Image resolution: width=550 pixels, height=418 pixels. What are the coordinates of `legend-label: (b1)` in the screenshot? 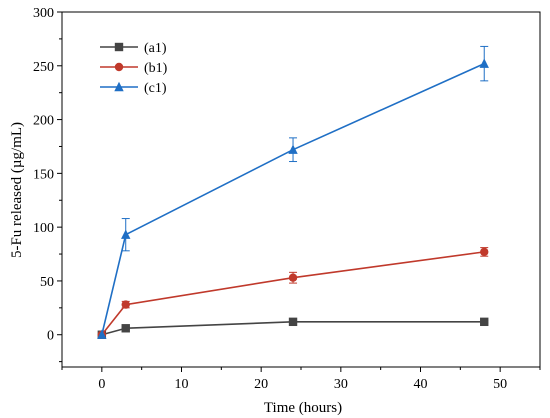 It's located at (156, 68).